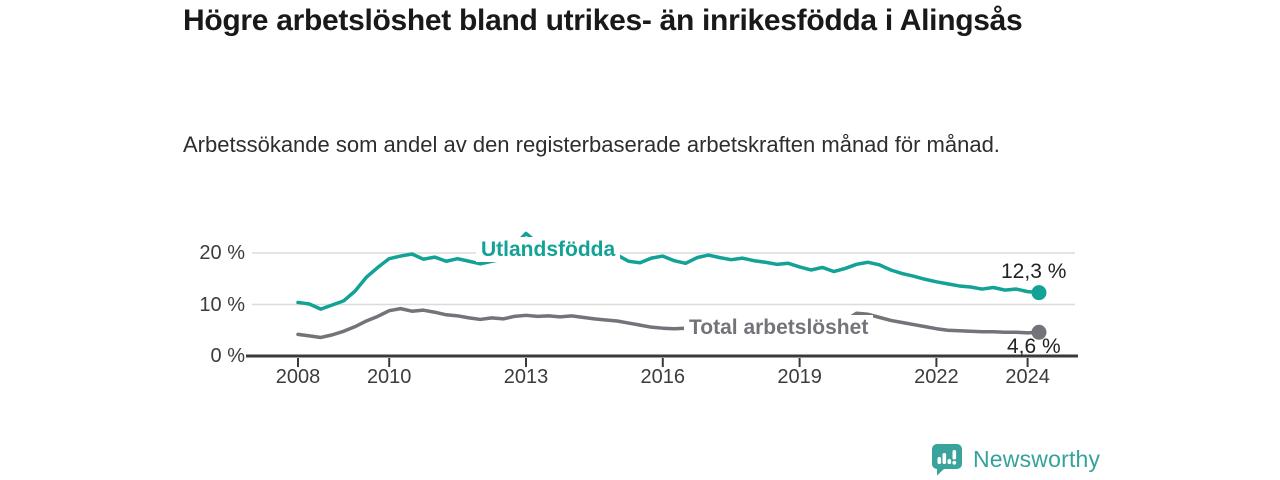  What do you see at coordinates (663, 377) in the screenshot?
I see `x-tick-label: 2016` at bounding box center [663, 377].